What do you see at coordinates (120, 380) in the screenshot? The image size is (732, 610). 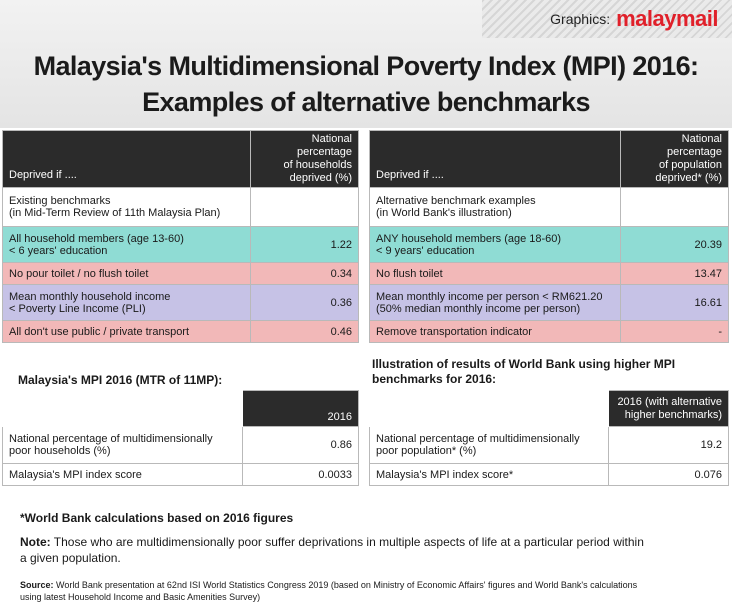 I see `malaysia-mpi-label: Malaysia's MPI 2016 (MTR of 11MP):` at bounding box center [120, 380].